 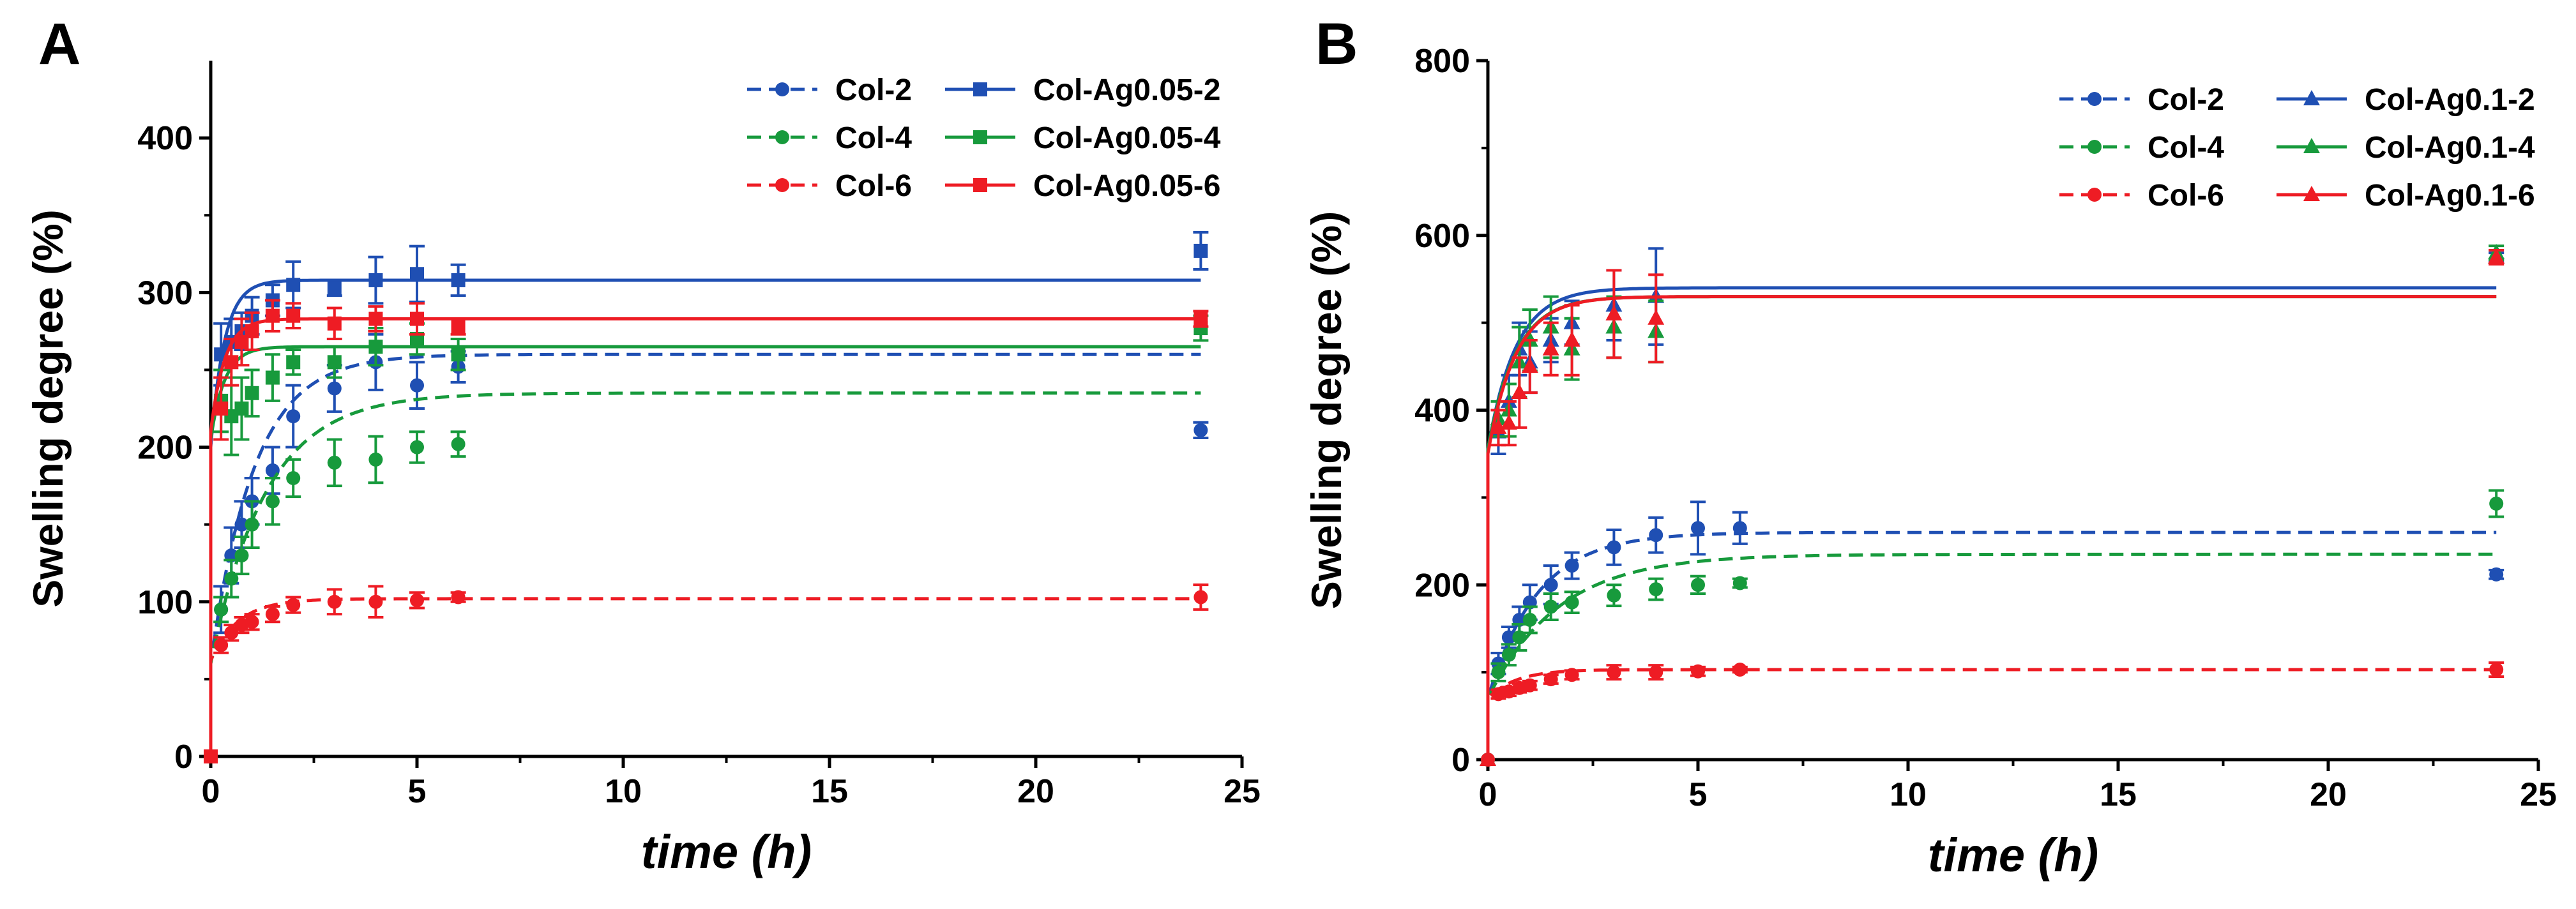 I want to click on legend-item: Col-Ag0.05-2, so click(x=1083, y=90).